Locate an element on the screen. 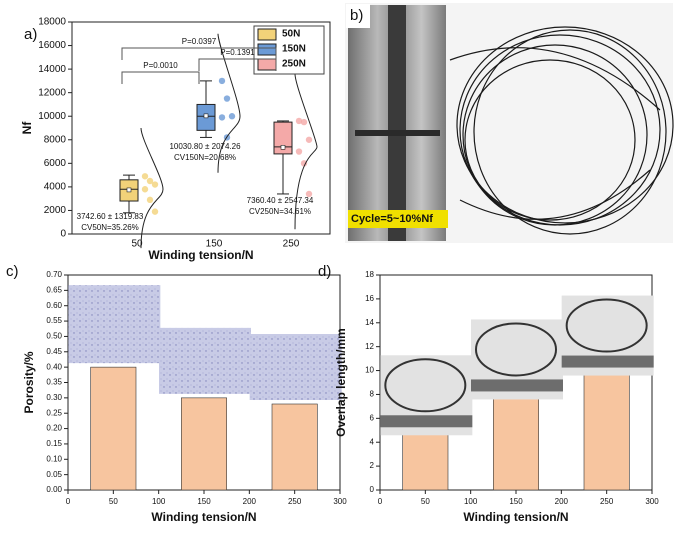  bracket is located at coordinates (199, 53).